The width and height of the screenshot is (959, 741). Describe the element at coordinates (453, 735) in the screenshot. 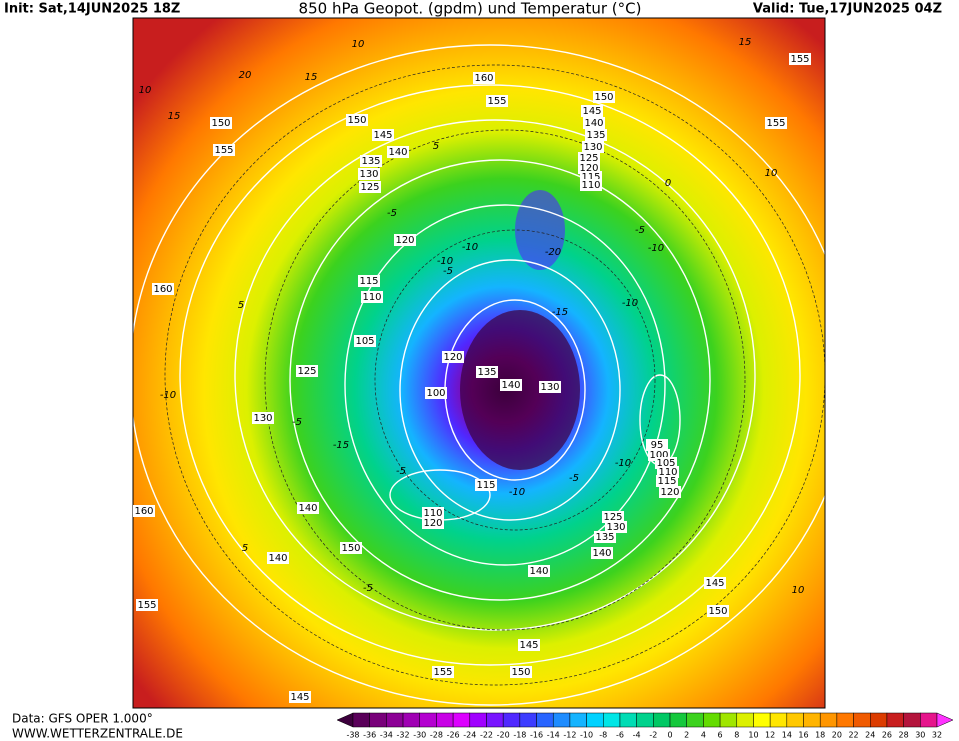

I see `colorbar-tick-label: -26` at that location.